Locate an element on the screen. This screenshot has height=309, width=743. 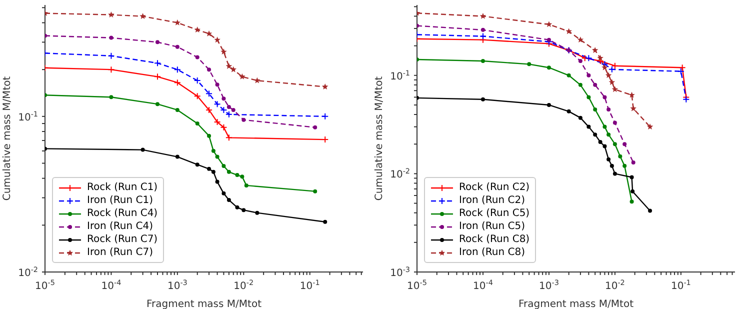
y-tick-label: 10$^{-3}$ is located at coordinates (400, 271).